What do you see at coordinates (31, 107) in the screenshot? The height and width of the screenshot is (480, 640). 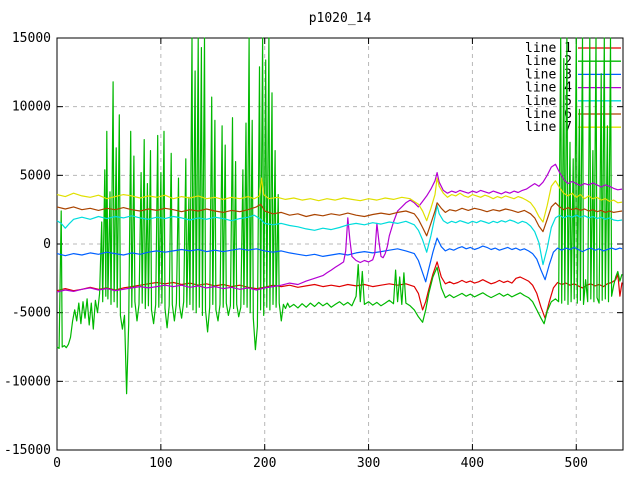 I see `y-tick-label: 10000` at bounding box center [31, 107].